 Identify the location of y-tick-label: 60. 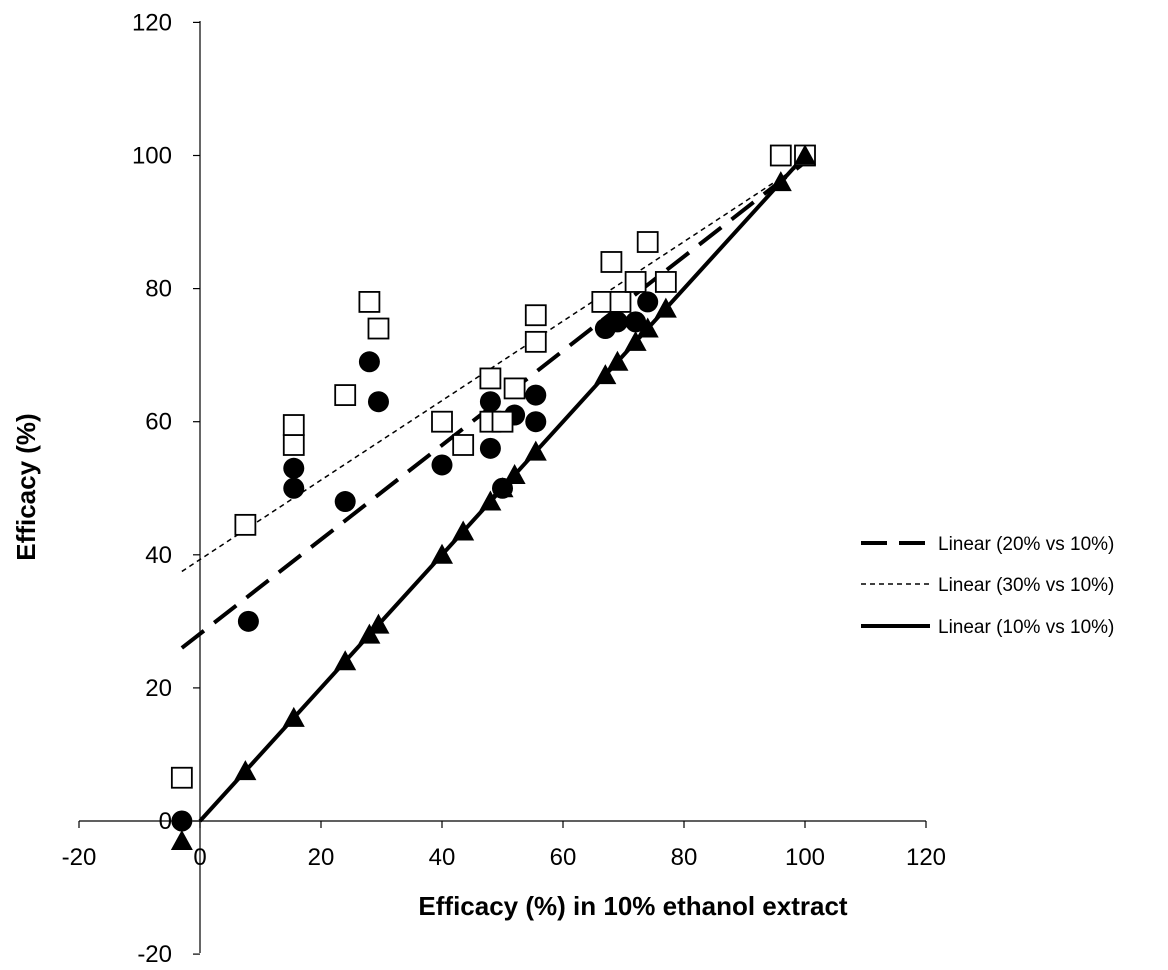
(158, 422).